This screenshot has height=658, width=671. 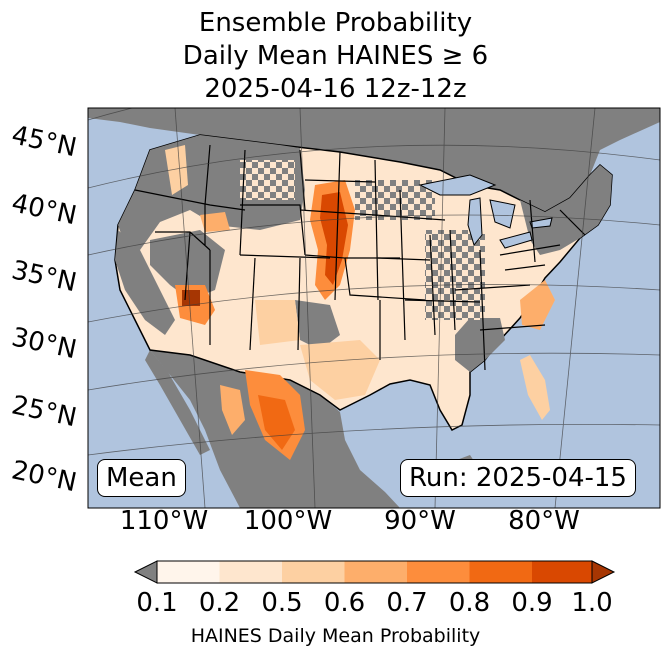 What do you see at coordinates (335, 56) in the screenshot?
I see `title-line-2: Daily Mean HAINES ≥ 6` at bounding box center [335, 56].